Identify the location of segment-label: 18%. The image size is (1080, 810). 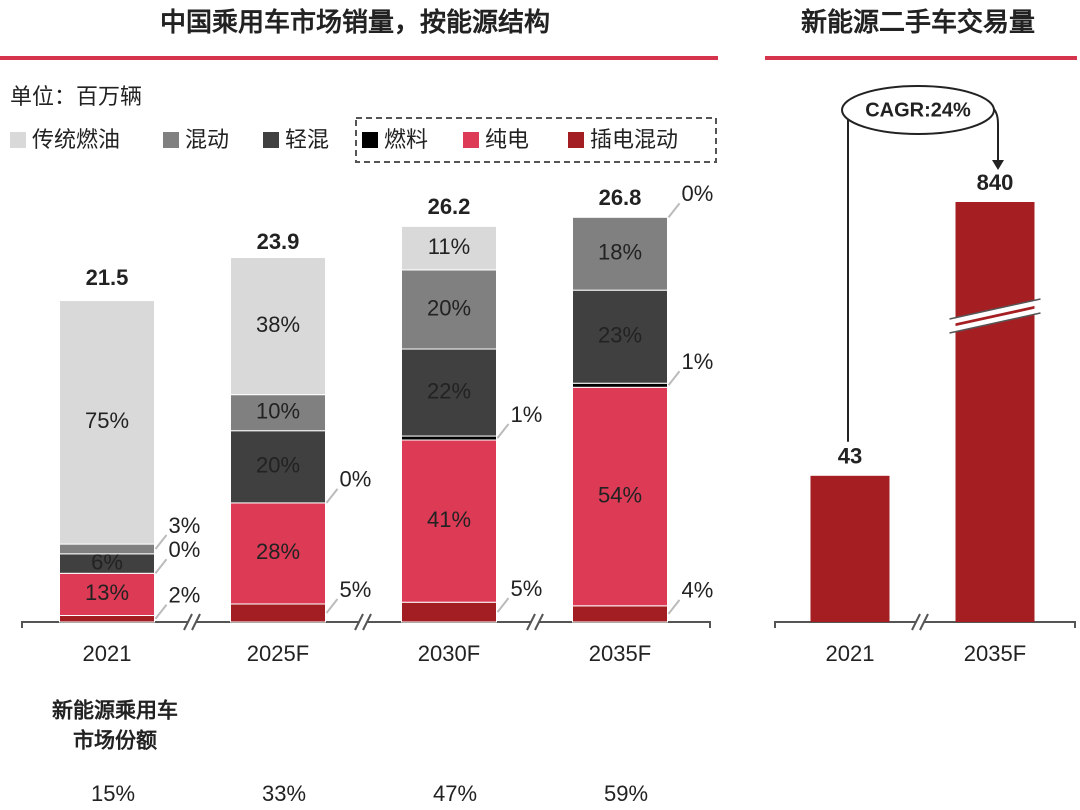
(620, 252).